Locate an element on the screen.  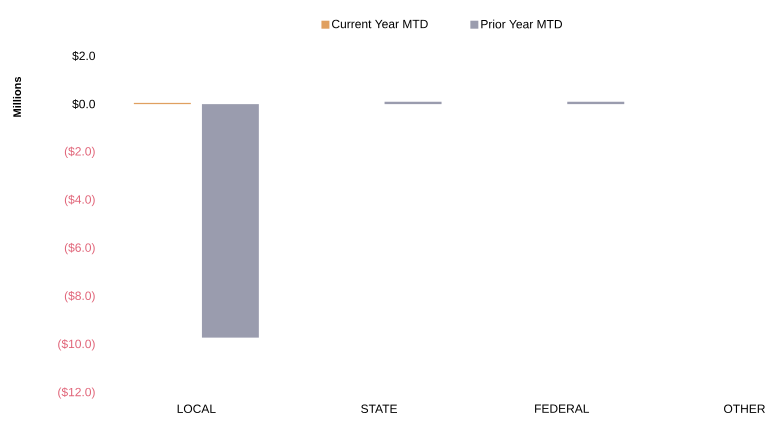
legend-label: Prior Year MTD is located at coordinates (521, 24).